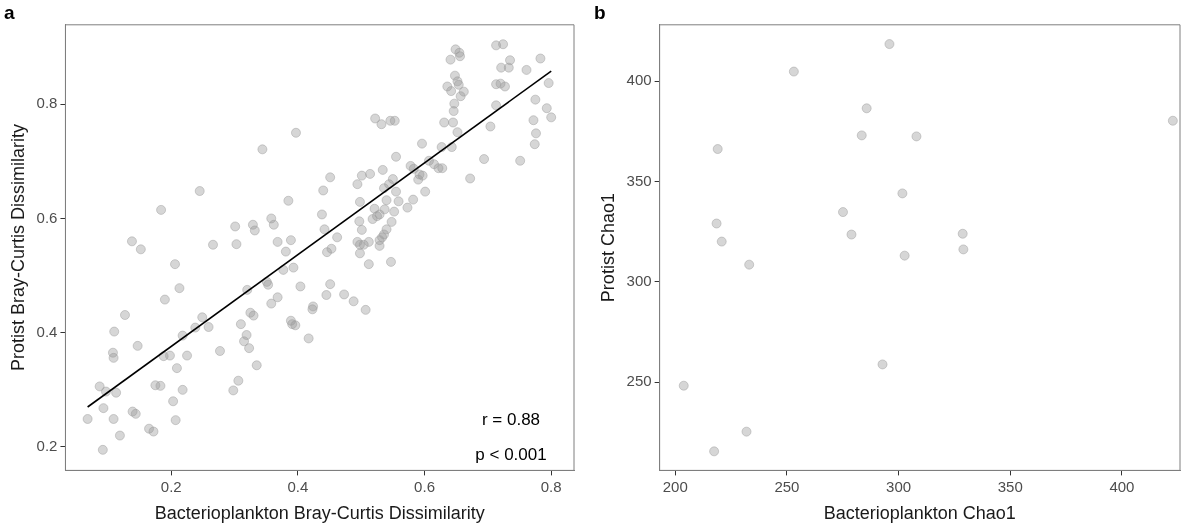  Describe the element at coordinates (899, 486) in the screenshot. I see `x-tick-label: 300` at that location.